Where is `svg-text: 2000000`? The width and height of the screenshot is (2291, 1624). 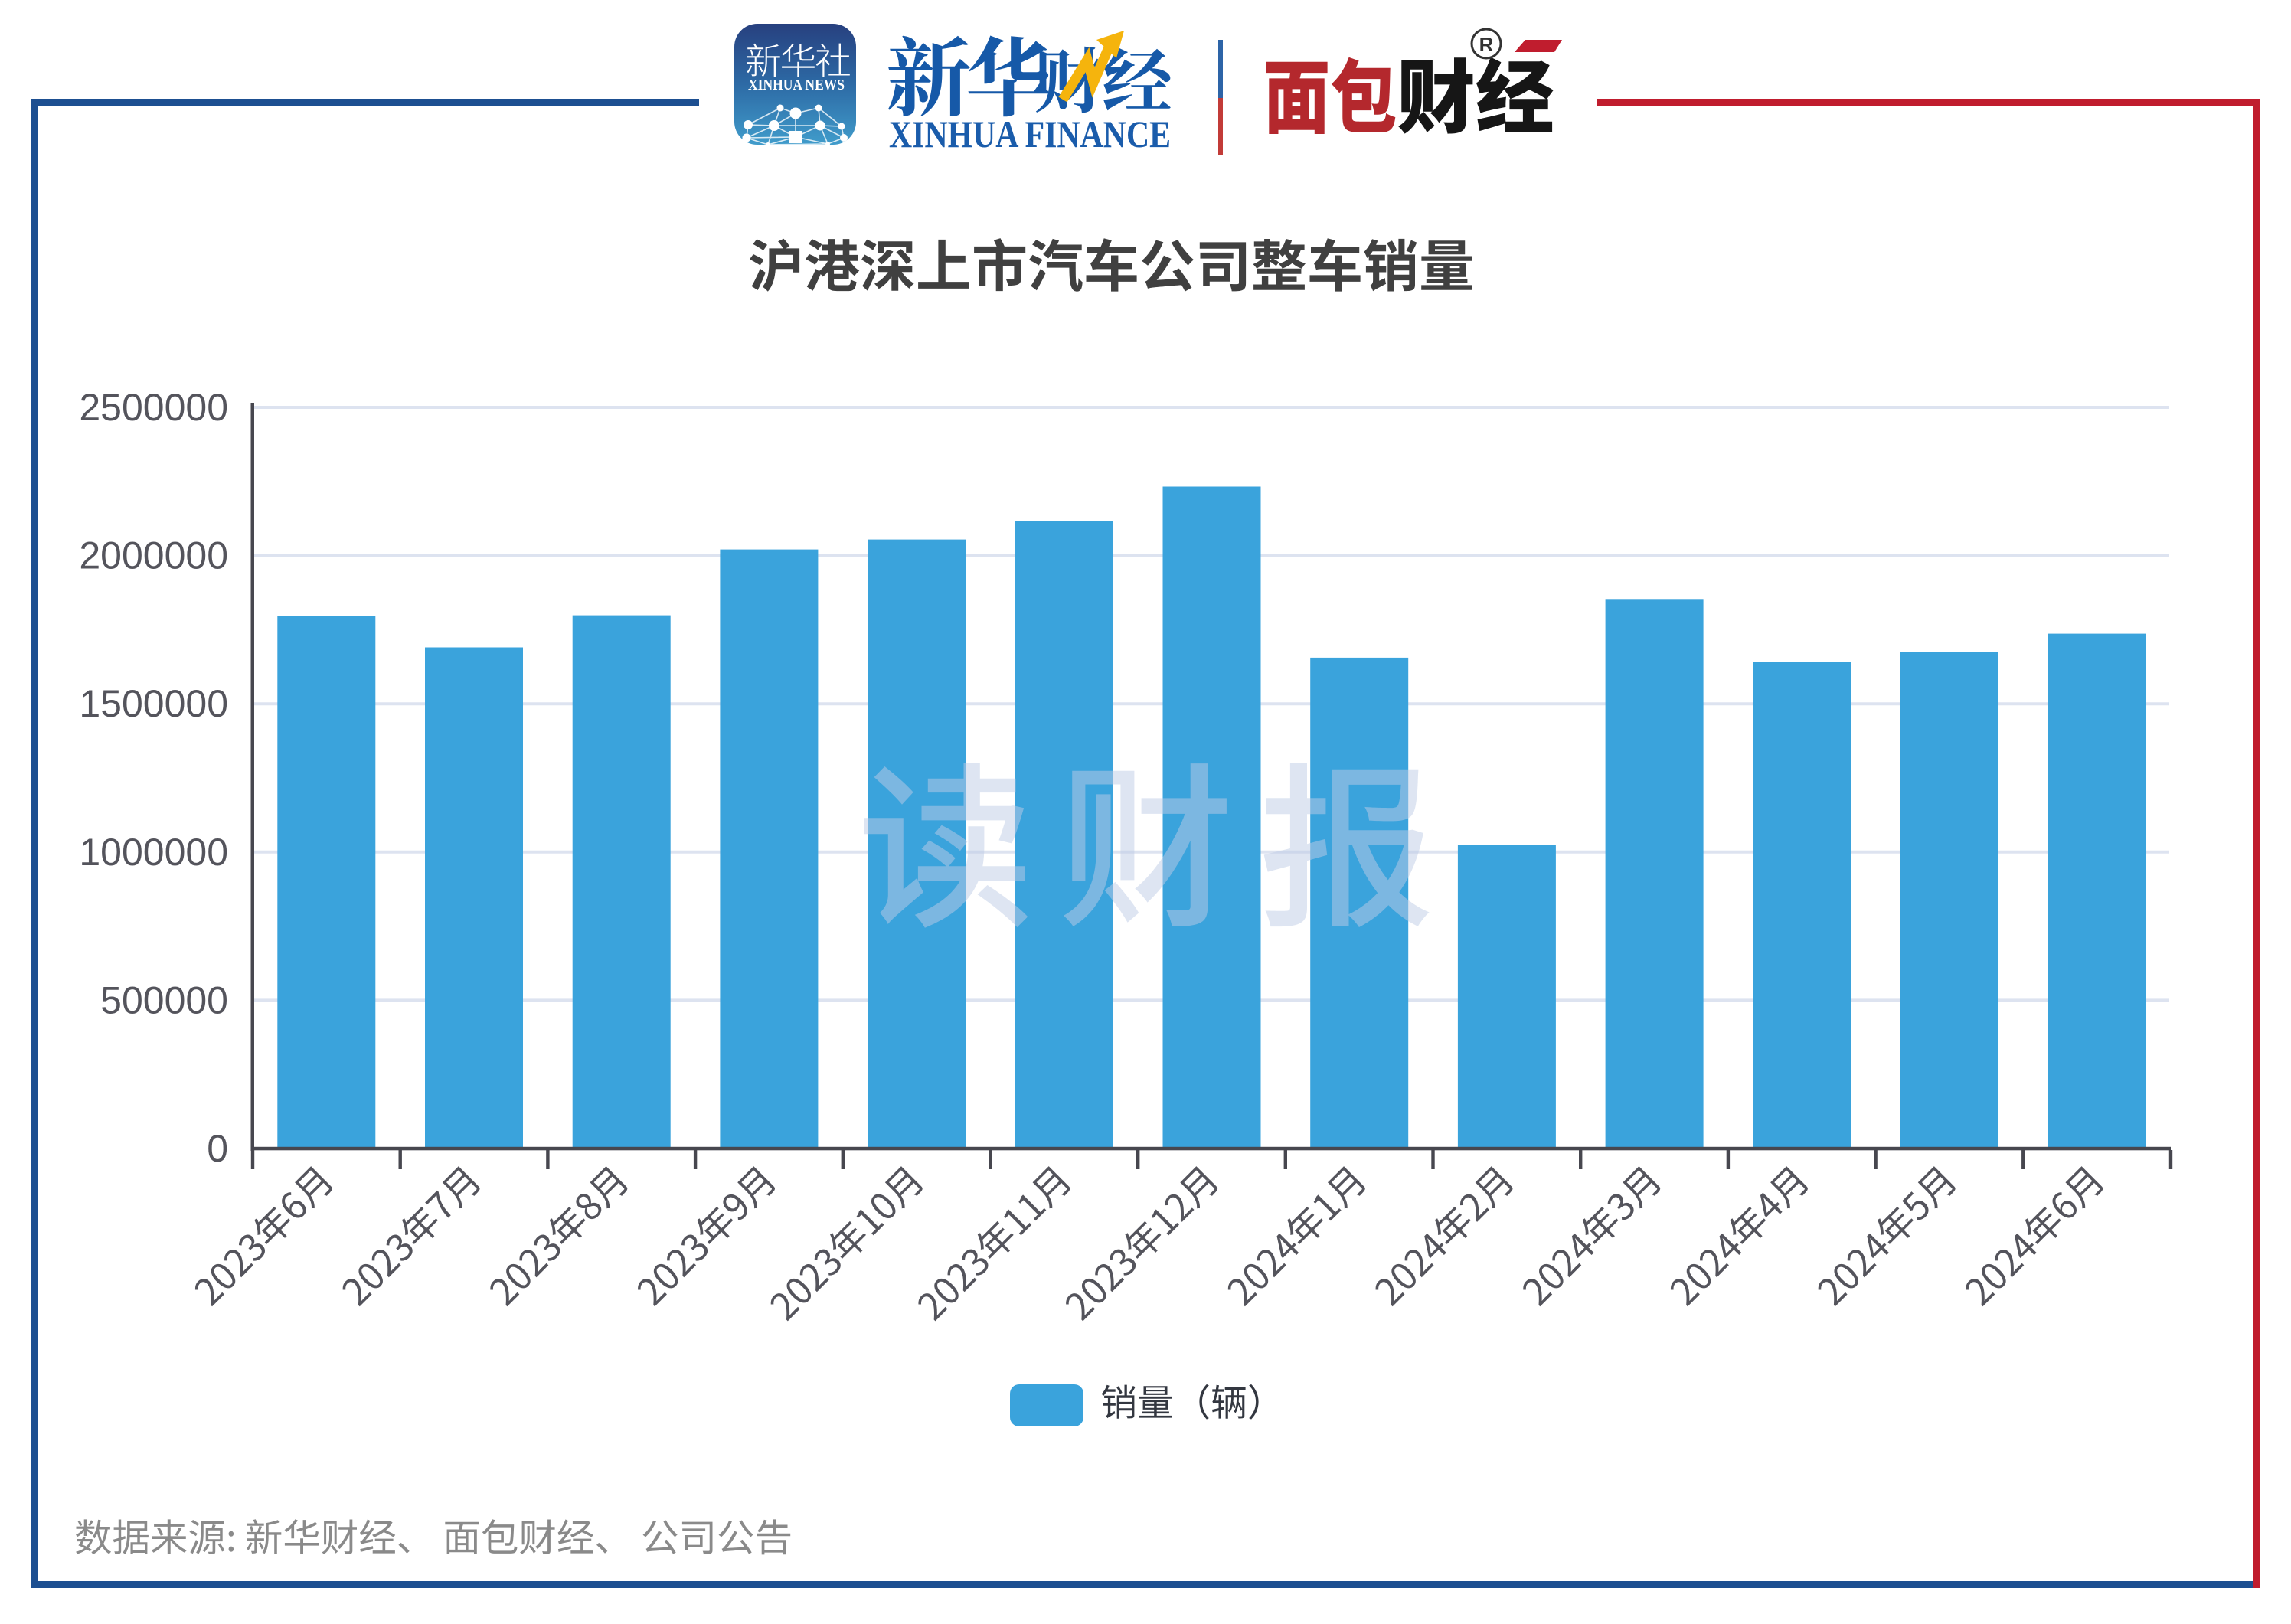
svg-text: 2000000 is located at coordinates (153, 556).